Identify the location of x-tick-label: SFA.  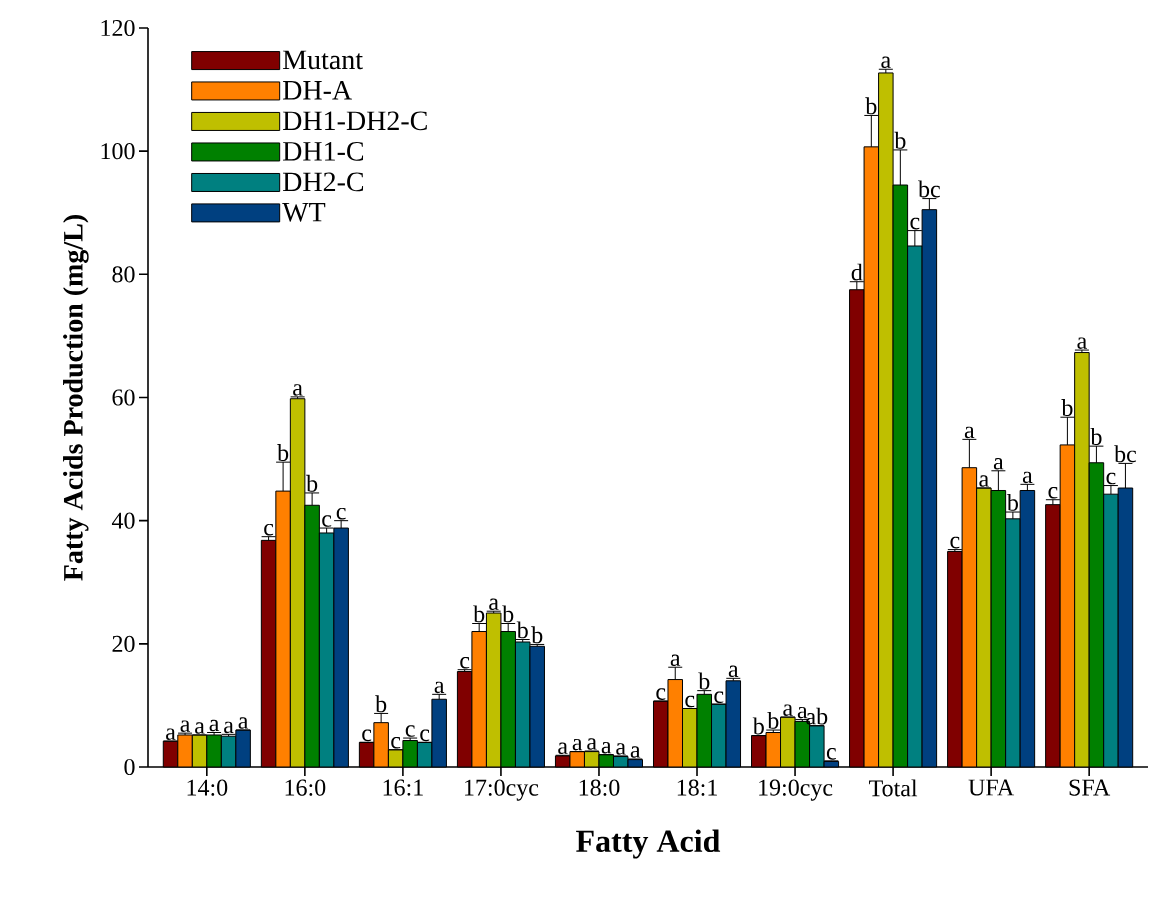
(1090, 787).